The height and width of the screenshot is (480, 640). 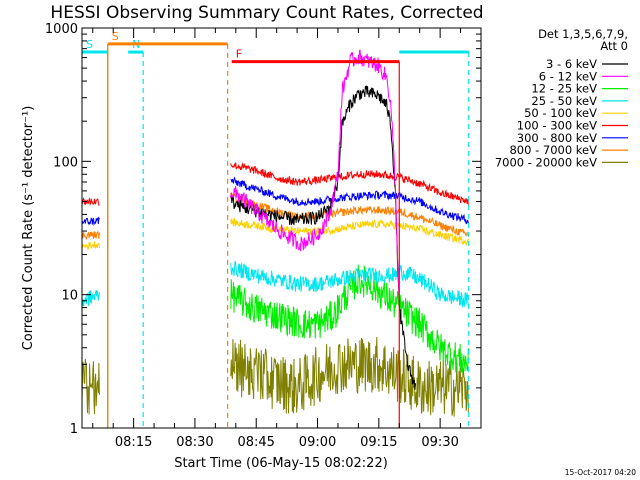 I want to click on series-line-50-100-kev, so click(x=275, y=234).